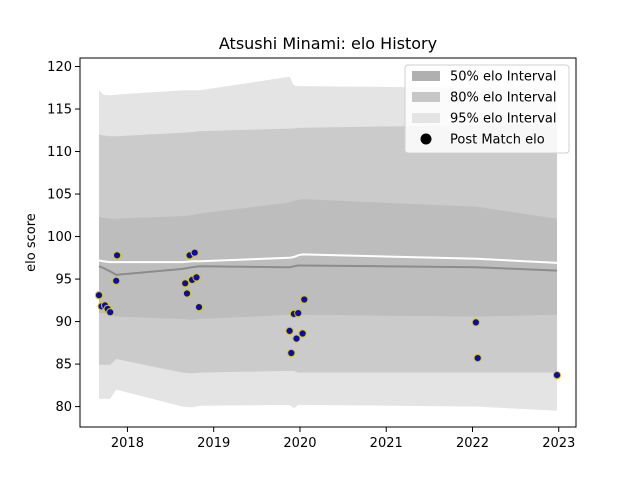 Image resolution: width=640 pixels, height=480 pixels. What do you see at coordinates (213, 443) in the screenshot?
I see `x-tick-label-1: 2019` at bounding box center [213, 443].